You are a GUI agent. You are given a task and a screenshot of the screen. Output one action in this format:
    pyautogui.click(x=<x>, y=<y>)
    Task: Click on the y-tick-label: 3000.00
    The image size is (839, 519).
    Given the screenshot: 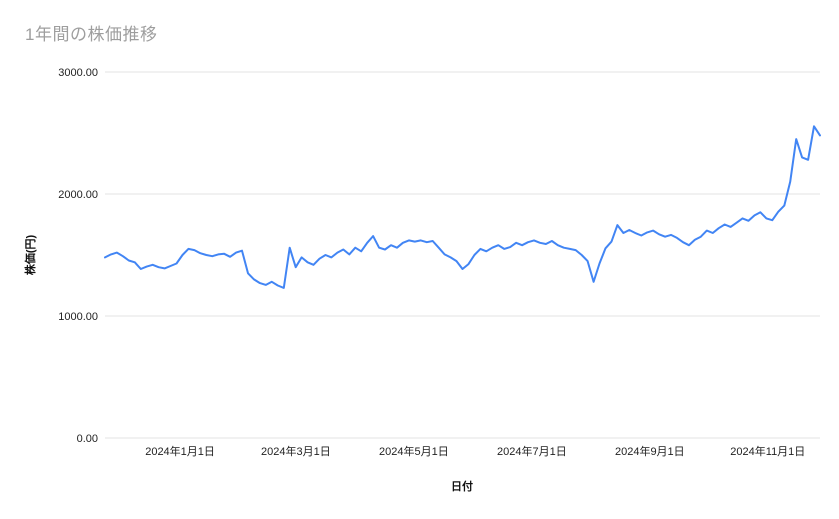 What is the action you would take?
    pyautogui.click(x=78, y=73)
    